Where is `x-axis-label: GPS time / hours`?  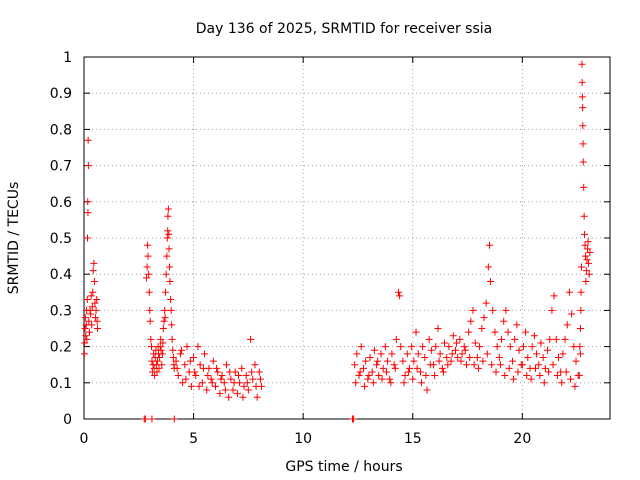
x-axis-label: GPS time / hours is located at coordinates (343, 467).